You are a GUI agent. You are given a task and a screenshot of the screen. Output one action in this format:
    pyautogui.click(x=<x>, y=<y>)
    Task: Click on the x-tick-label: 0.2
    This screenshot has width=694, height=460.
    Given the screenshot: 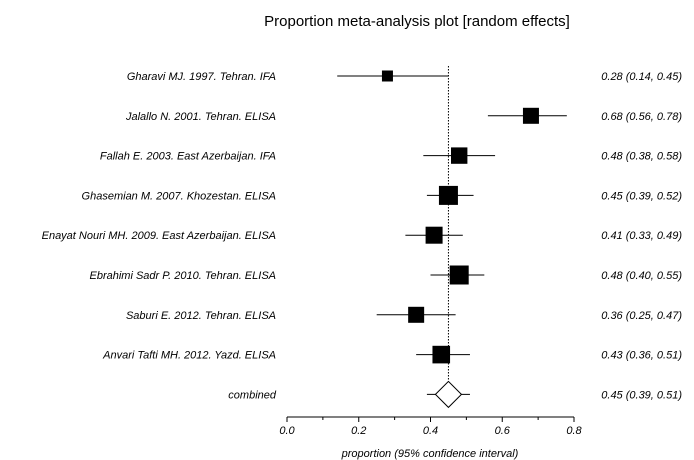 What is the action you would take?
    pyautogui.click(x=358, y=431)
    